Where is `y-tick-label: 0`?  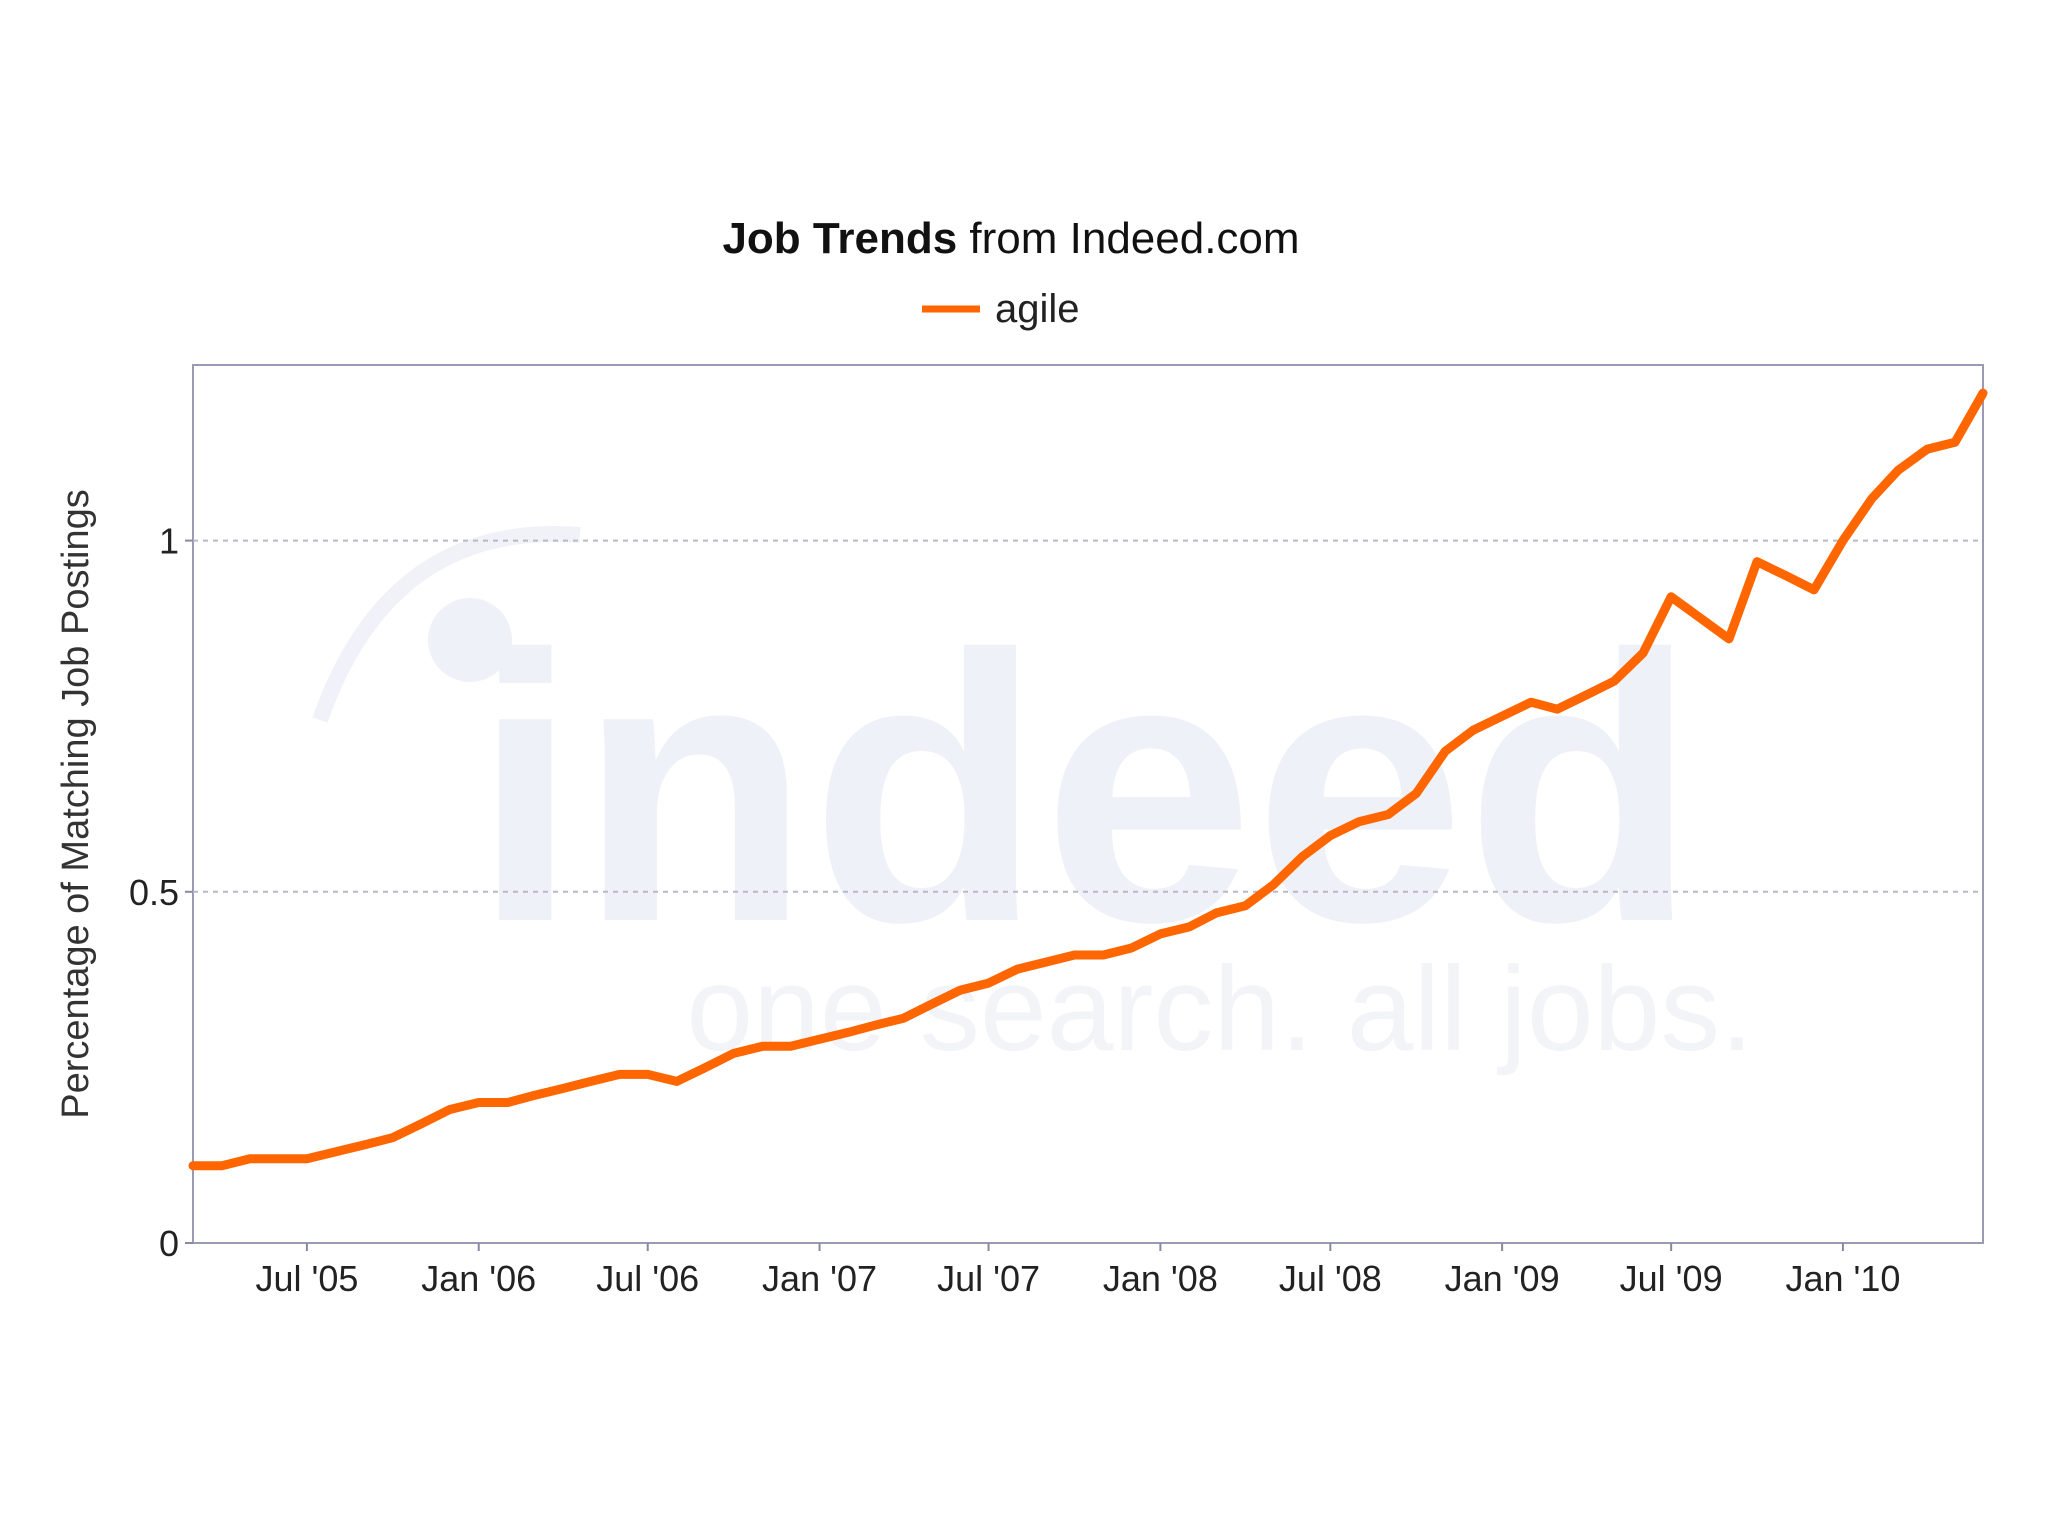 y-tick-label: 0 is located at coordinates (169, 1243).